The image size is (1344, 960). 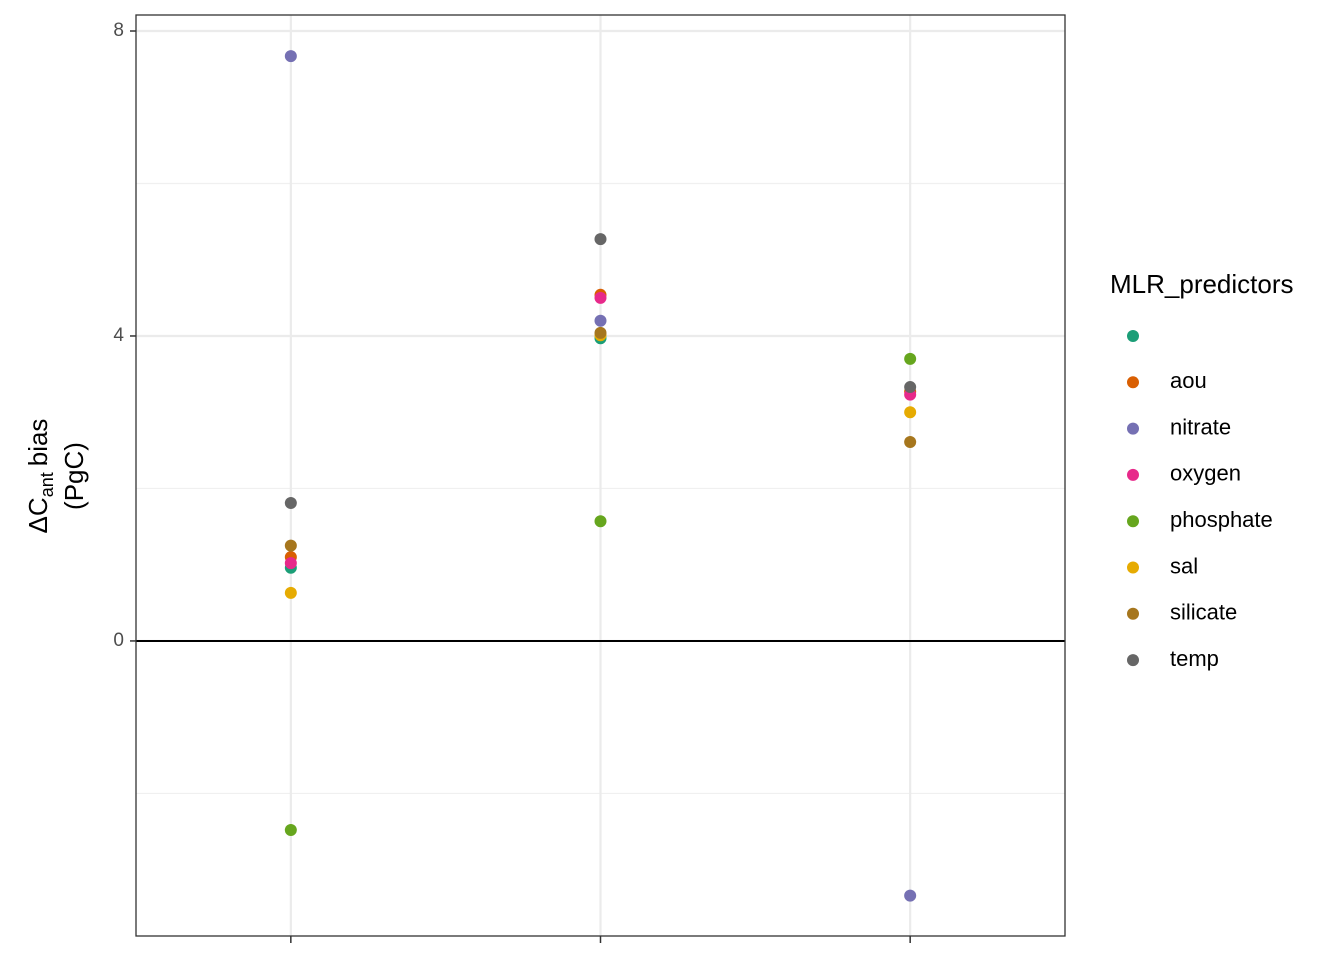 What do you see at coordinates (118, 335) in the screenshot?
I see `y-tick-label: 4` at bounding box center [118, 335].